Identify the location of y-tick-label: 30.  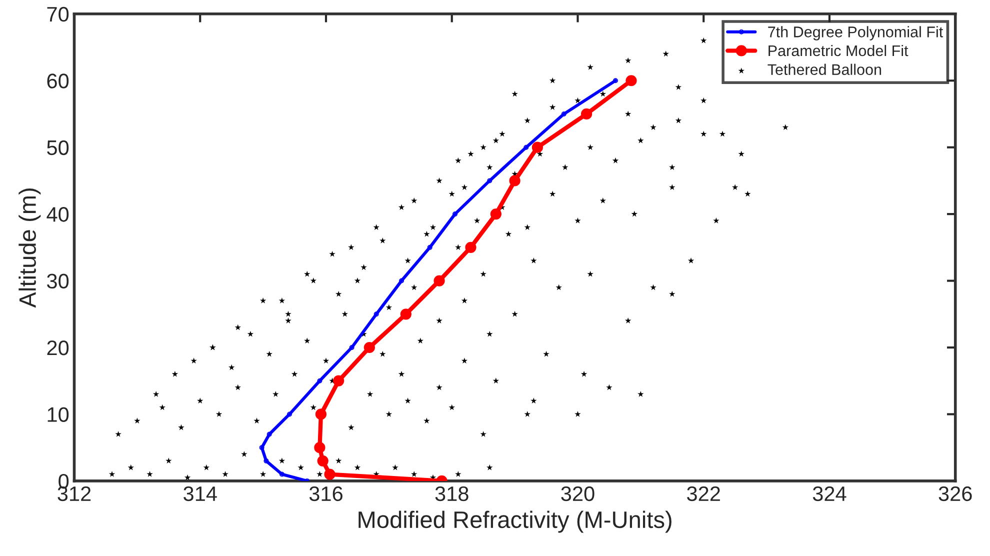
(58, 281).